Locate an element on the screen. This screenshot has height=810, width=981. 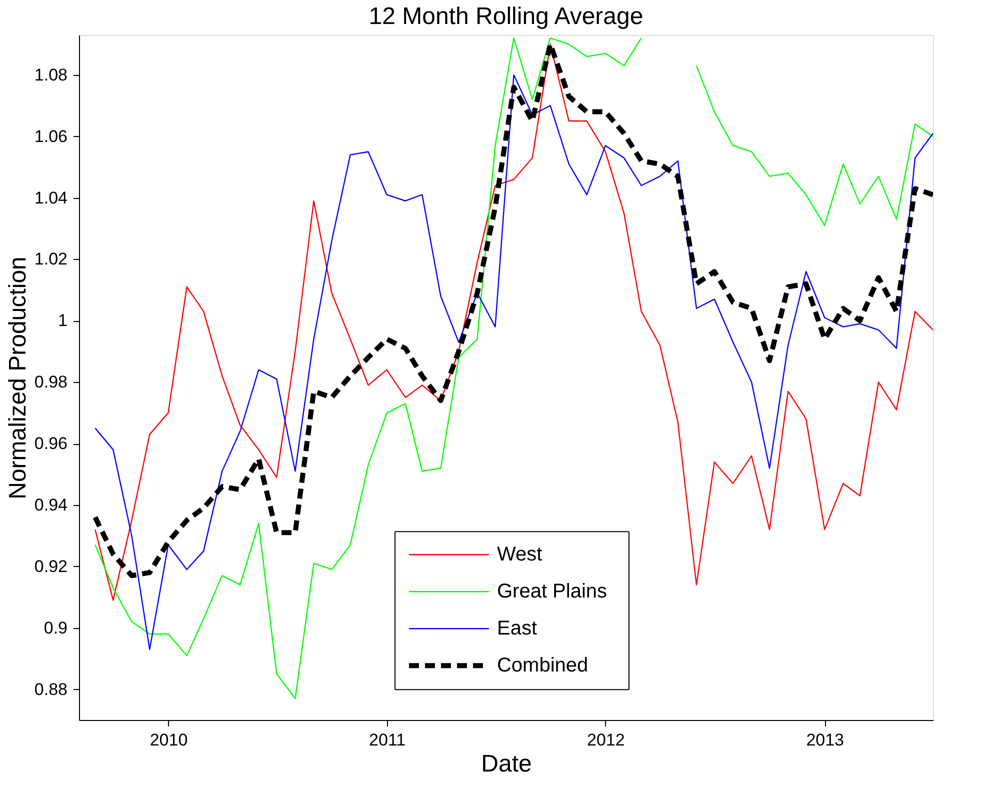
x-tick-label: 2012 is located at coordinates (606, 740).